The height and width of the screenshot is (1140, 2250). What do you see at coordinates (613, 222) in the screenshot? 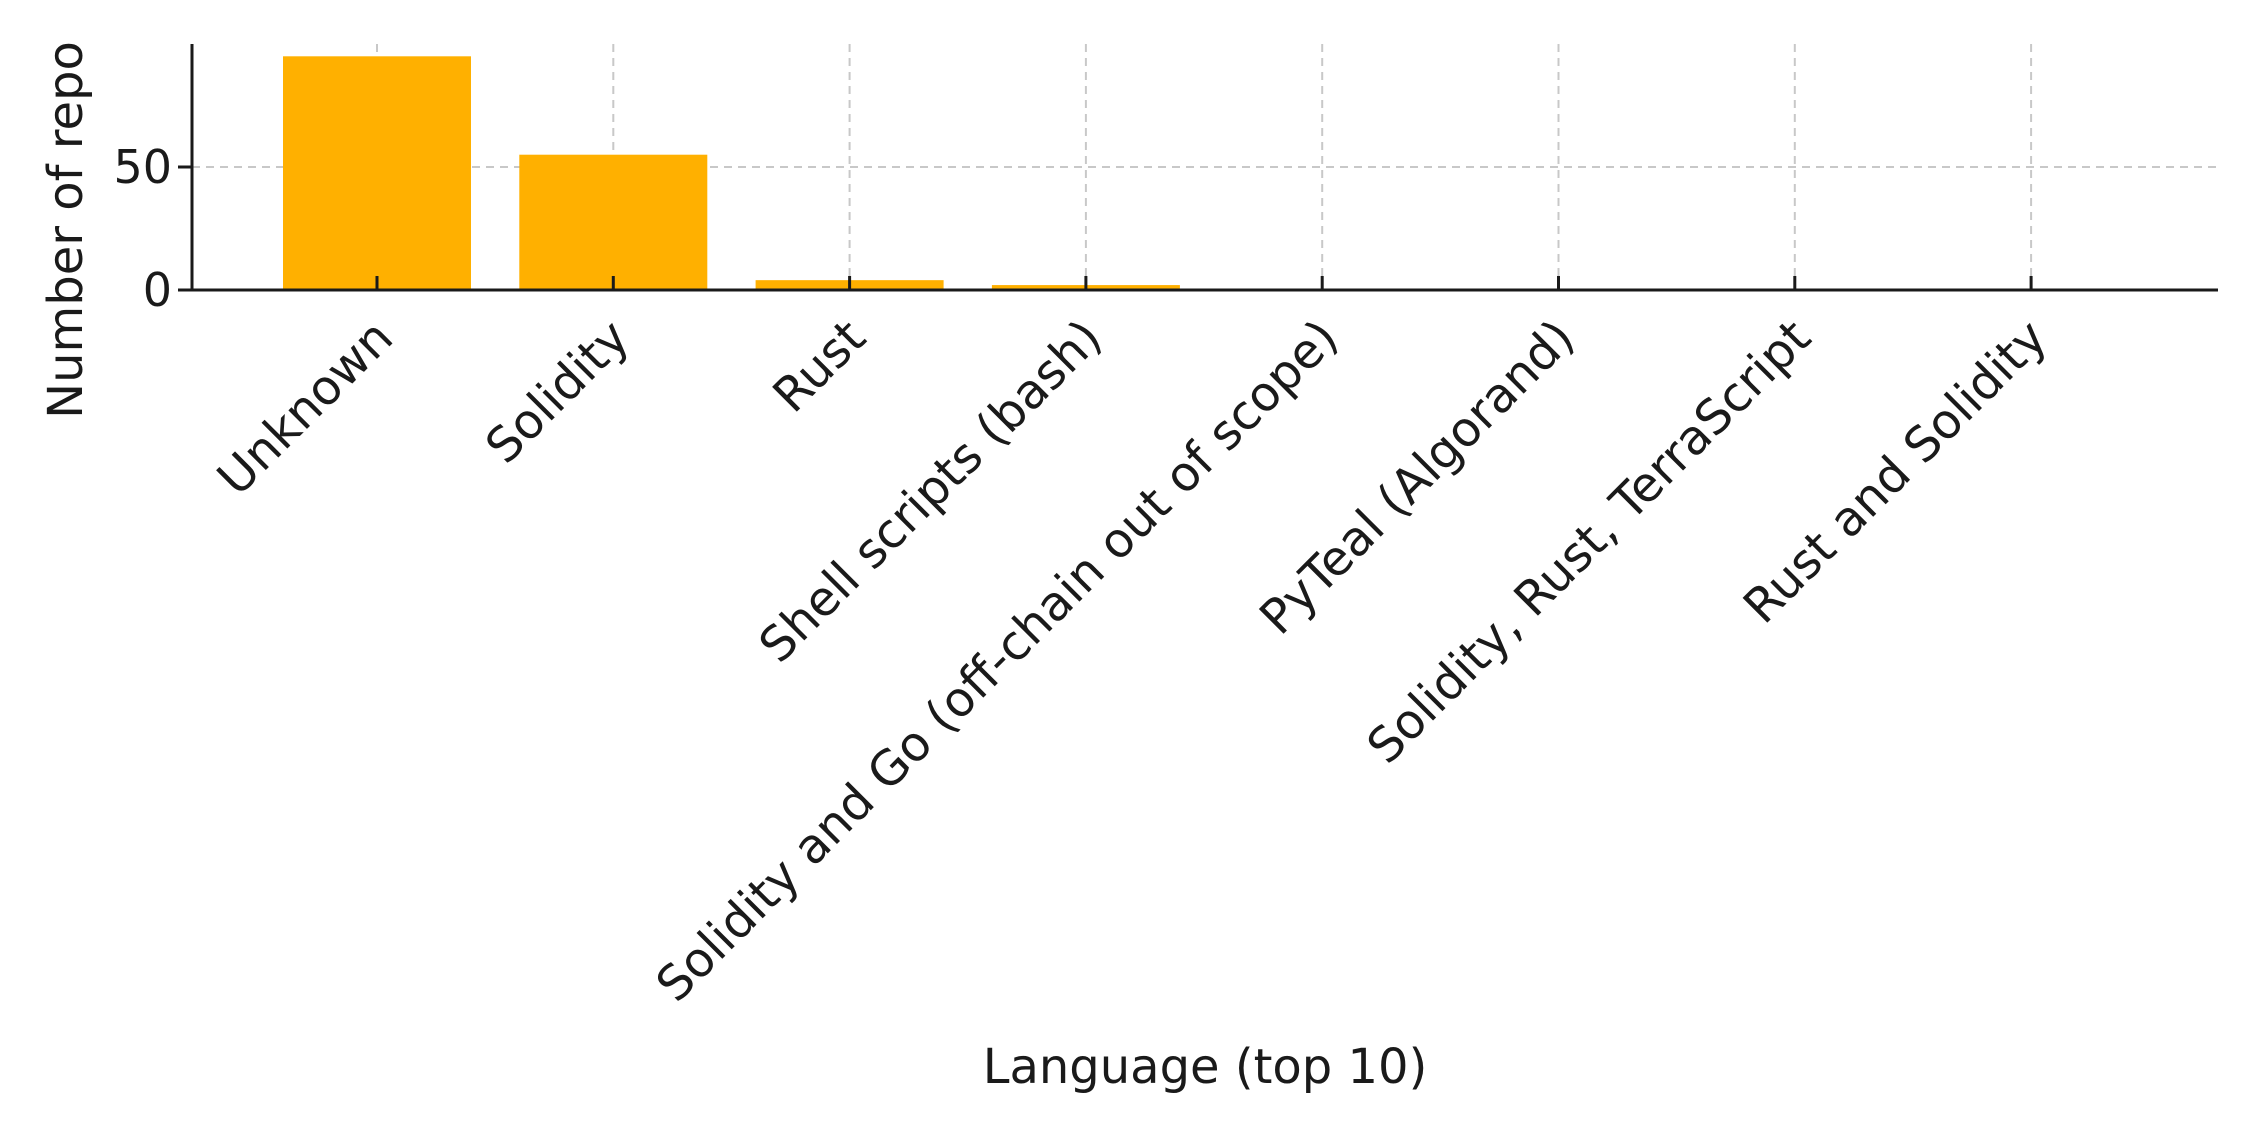
I see `bar-solidity` at bounding box center [613, 222].